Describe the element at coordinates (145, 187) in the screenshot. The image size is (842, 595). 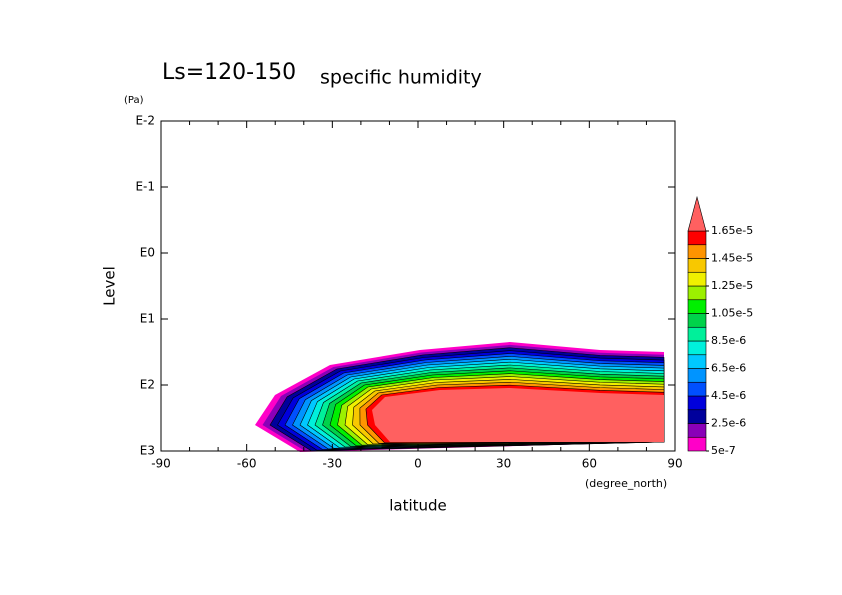
I see `y-tick-label: E-1` at that location.